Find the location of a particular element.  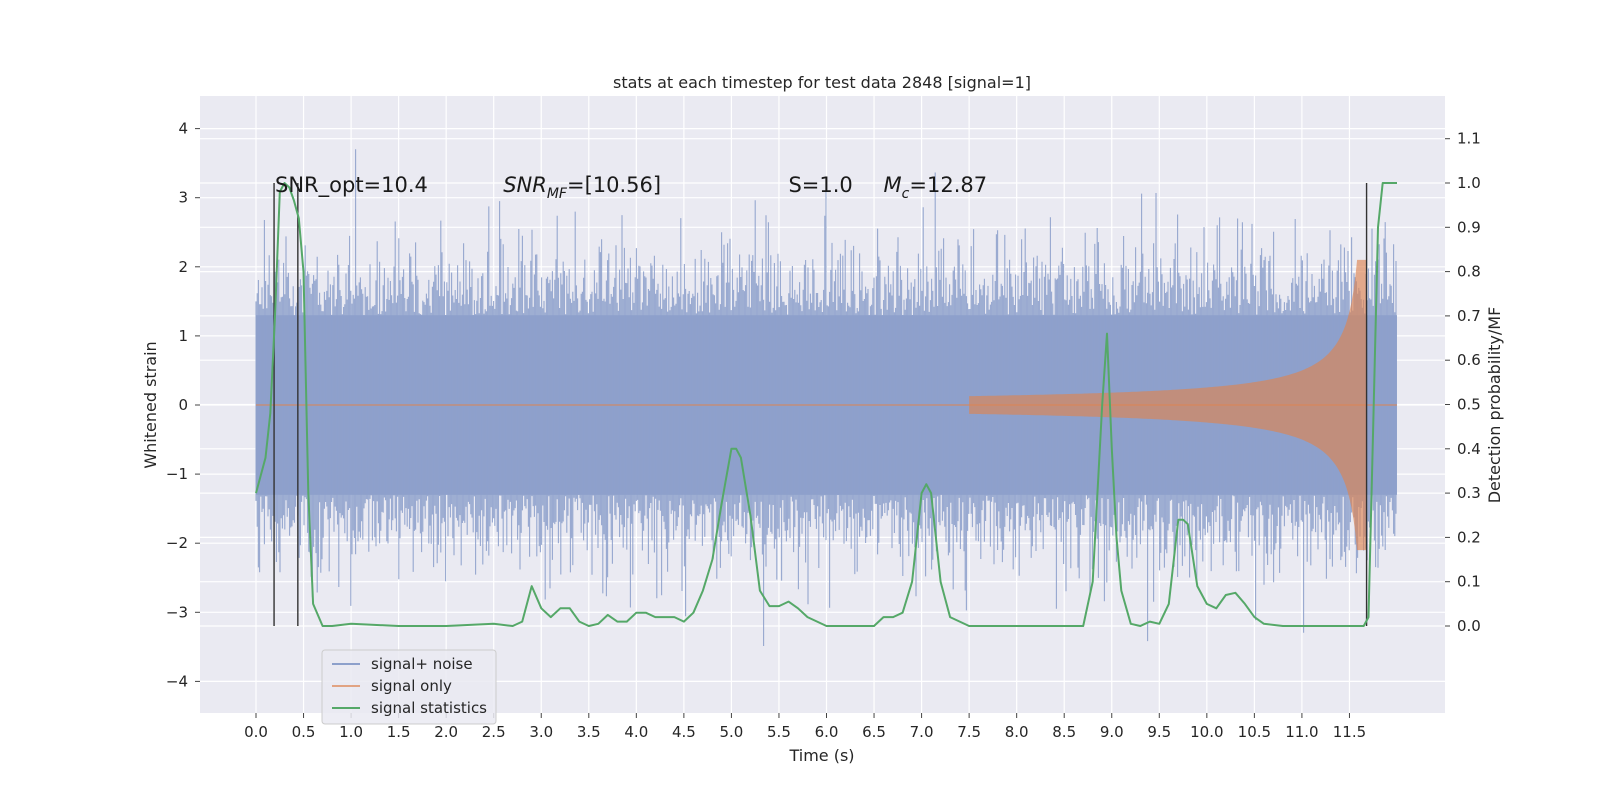

x-tick-label: 9.0 is located at coordinates (1112, 732).